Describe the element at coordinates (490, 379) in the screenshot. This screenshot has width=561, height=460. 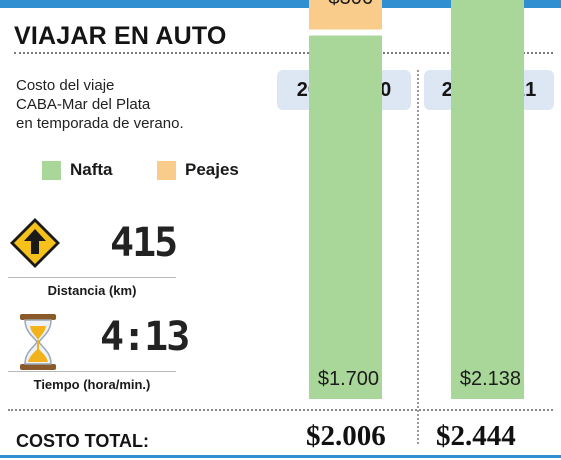
I see `data-label-nafta-2020-2021: $2.138` at that location.